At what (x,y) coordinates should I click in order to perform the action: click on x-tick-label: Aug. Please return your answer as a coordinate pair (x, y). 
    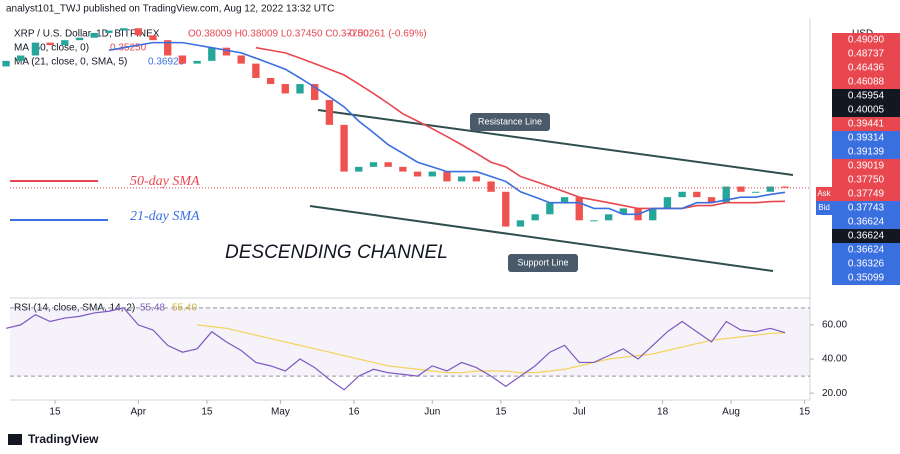
    Looking at the image, I should click on (731, 412).